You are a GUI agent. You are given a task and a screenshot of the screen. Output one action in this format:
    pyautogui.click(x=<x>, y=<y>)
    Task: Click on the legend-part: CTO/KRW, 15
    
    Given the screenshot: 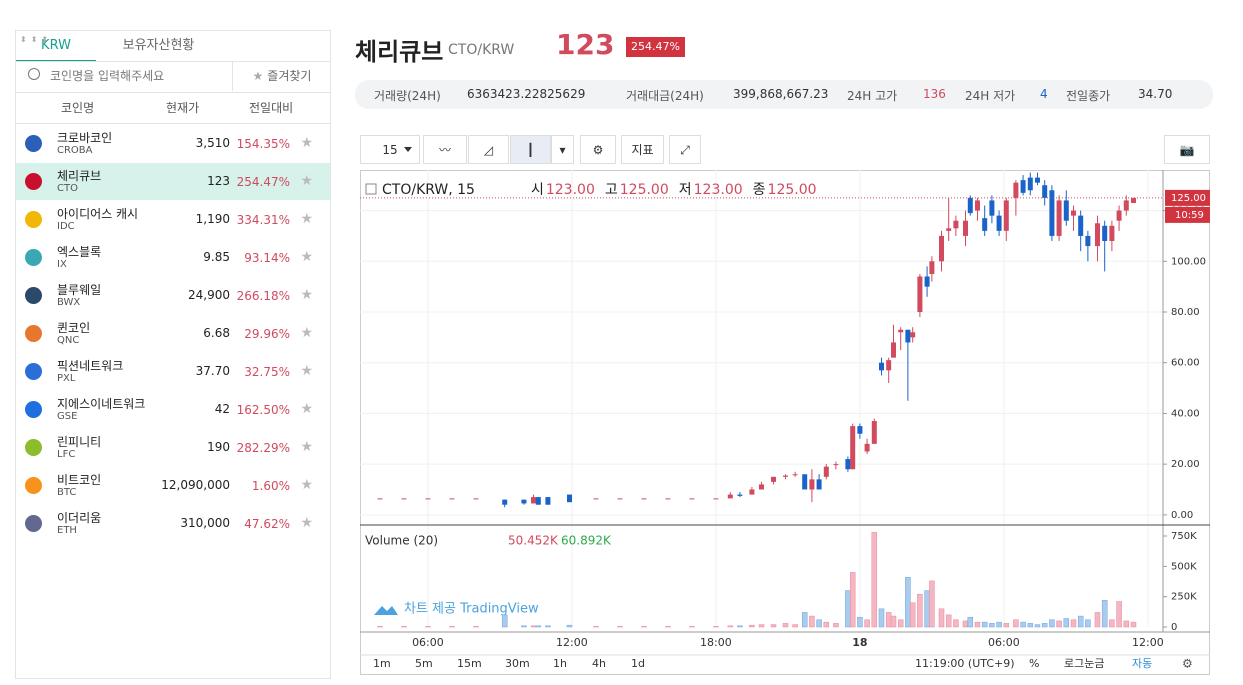 What is the action you would take?
    pyautogui.click(x=428, y=190)
    